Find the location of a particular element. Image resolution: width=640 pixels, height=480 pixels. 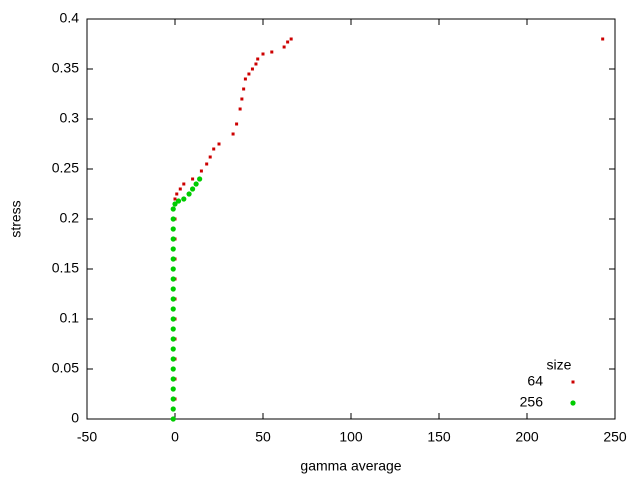

legend-label: 64 is located at coordinates (535, 381).